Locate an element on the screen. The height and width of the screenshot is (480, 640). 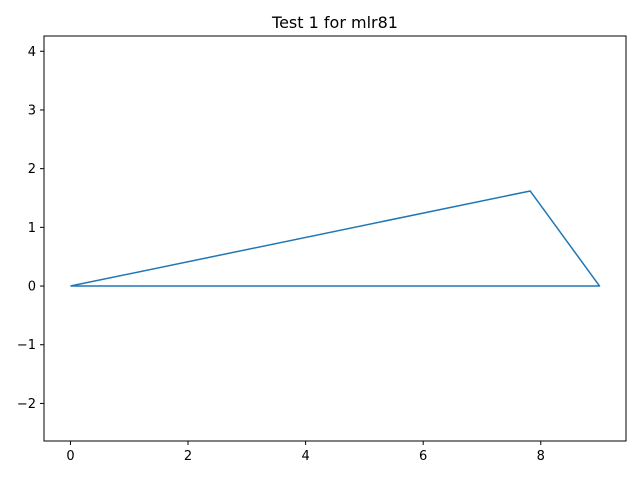
x-tick-label: 8 is located at coordinates (541, 456).